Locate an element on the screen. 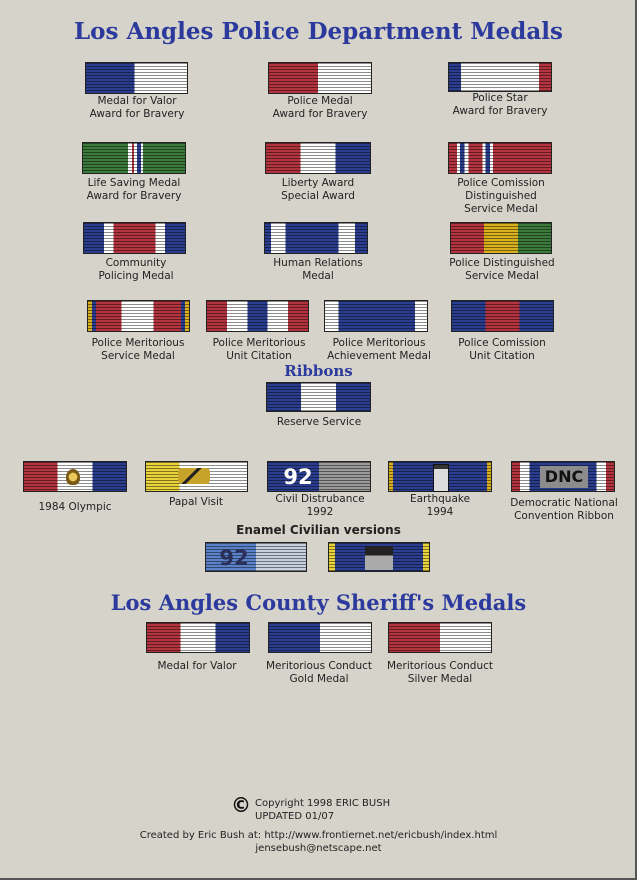  ribbon-sheriff-valor is located at coordinates (198, 637).